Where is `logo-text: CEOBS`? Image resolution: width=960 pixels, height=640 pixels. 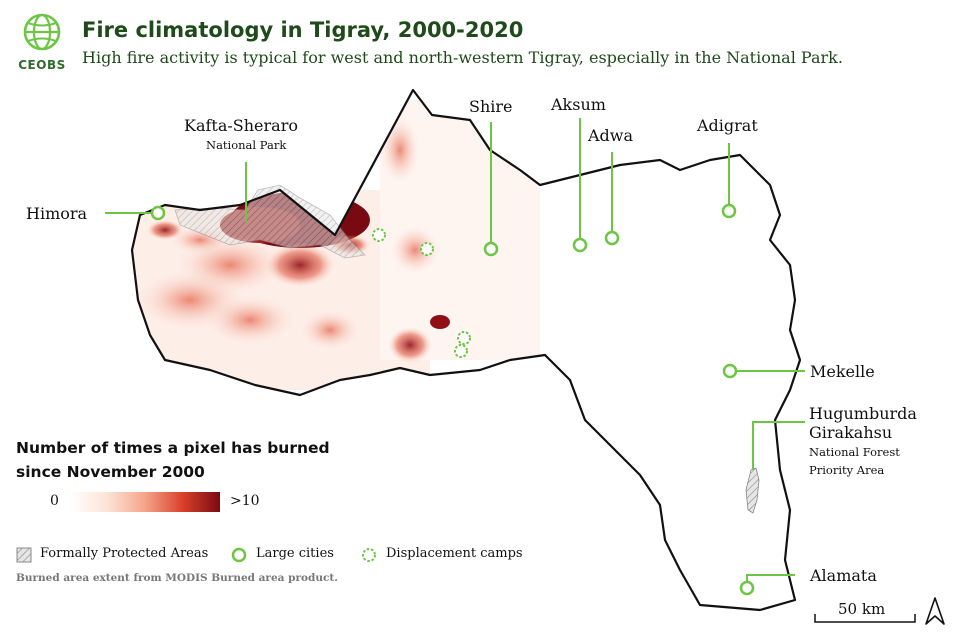
logo-text: CEOBS is located at coordinates (42, 65).